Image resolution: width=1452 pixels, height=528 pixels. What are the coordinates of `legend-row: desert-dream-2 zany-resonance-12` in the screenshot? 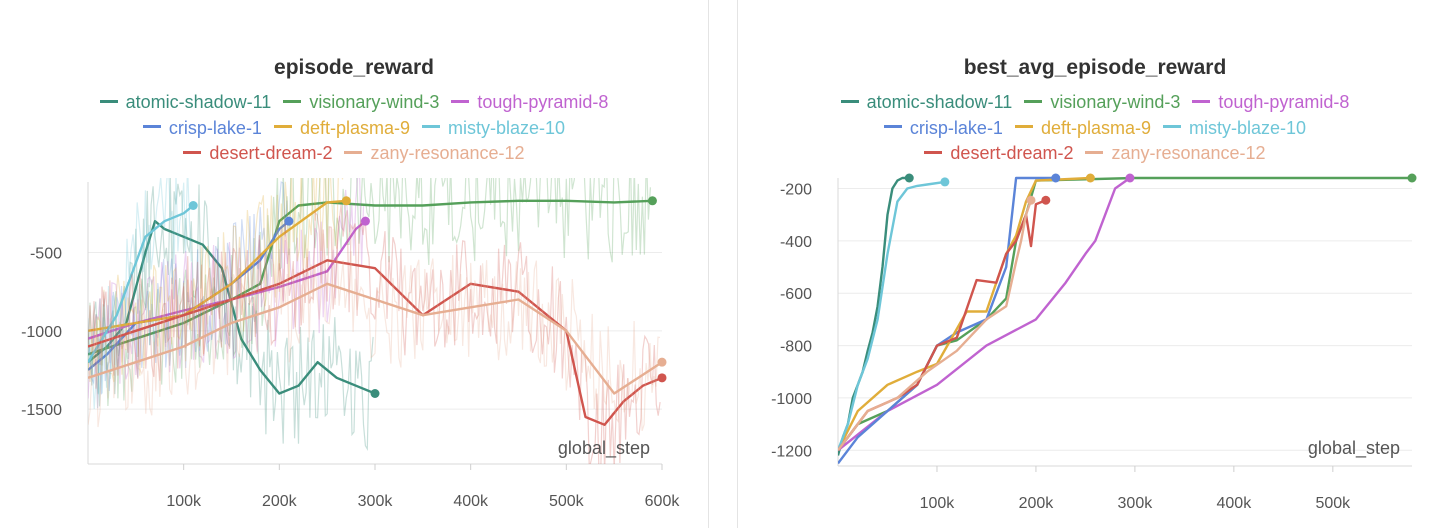 It's located at (354, 154).